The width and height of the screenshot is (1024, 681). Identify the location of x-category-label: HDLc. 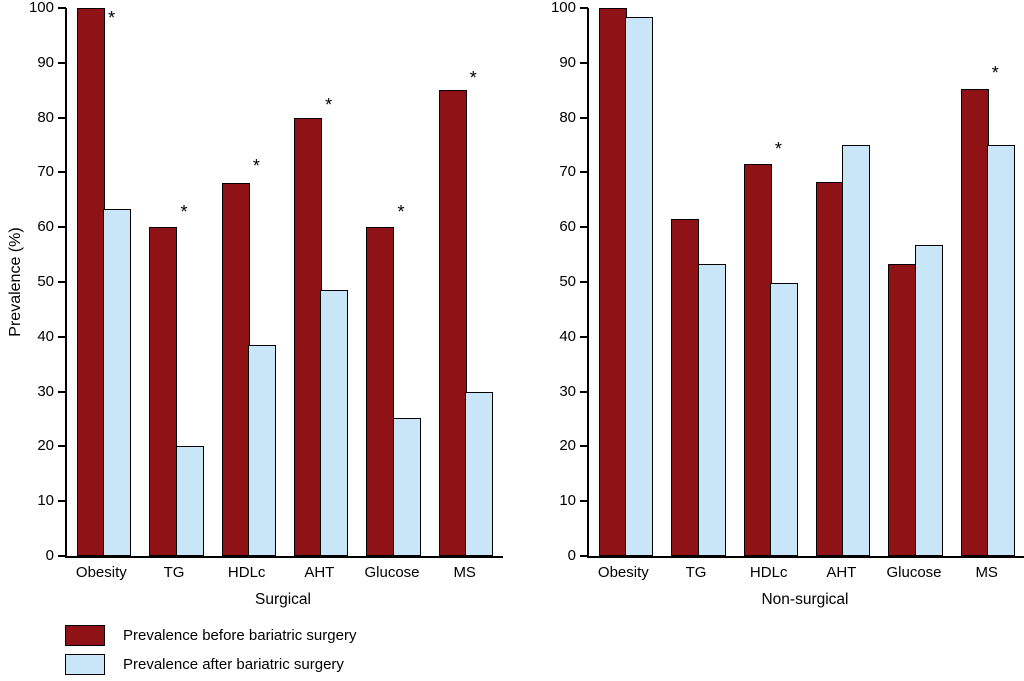
(246, 572).